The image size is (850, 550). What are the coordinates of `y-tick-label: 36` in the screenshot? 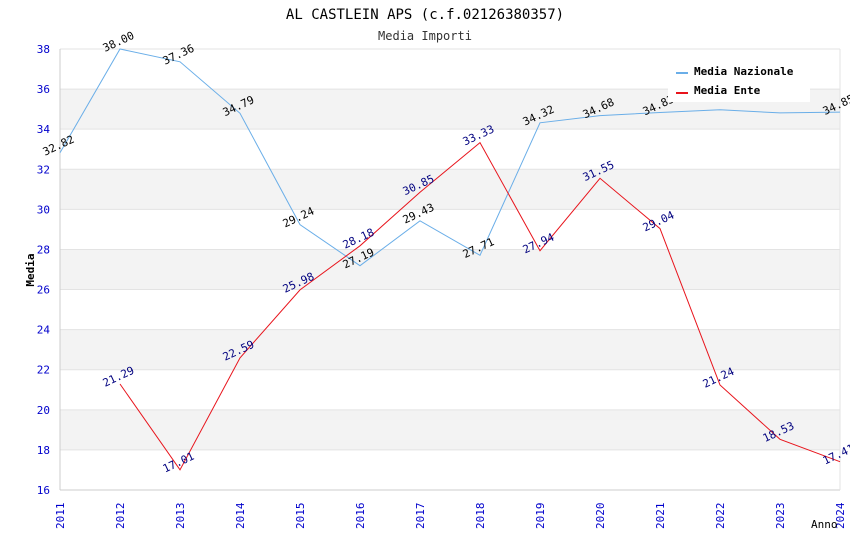 It's located at (43, 89).